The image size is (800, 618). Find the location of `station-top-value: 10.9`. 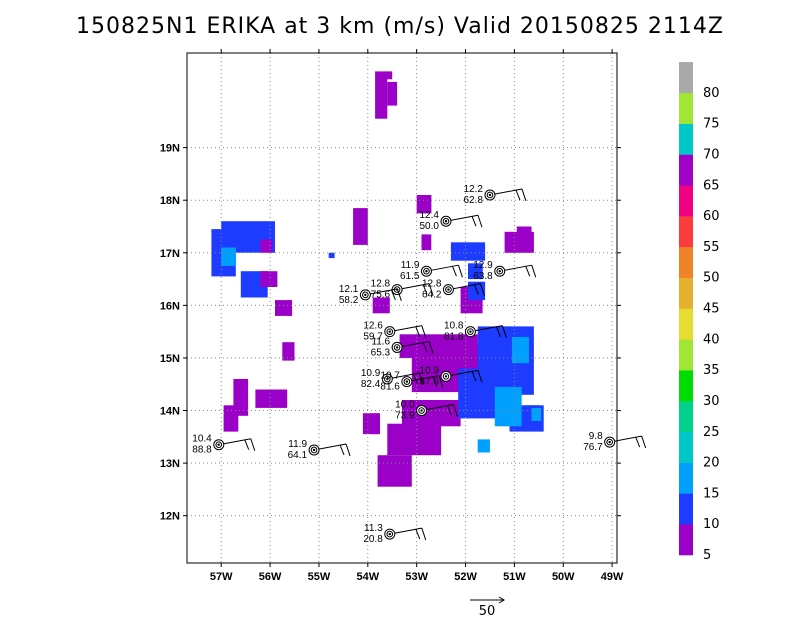

station-top-value: 10.9 is located at coordinates (430, 370).